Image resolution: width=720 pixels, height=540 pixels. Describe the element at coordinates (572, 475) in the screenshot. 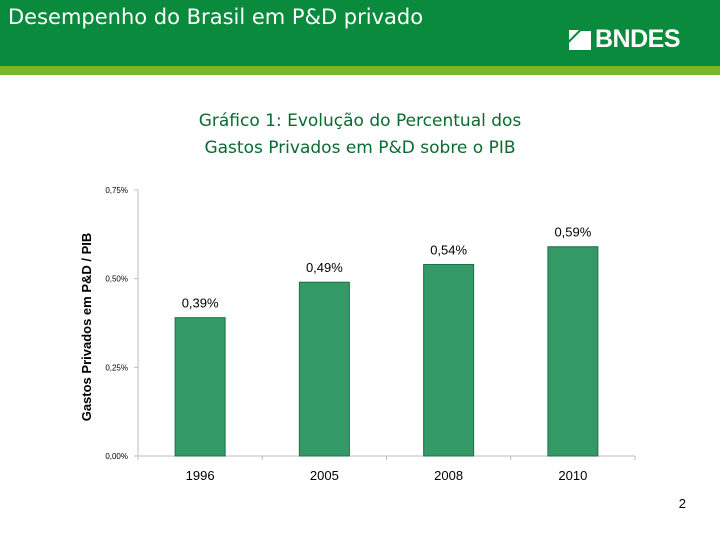

I see `category-label-2010: 2010` at that location.